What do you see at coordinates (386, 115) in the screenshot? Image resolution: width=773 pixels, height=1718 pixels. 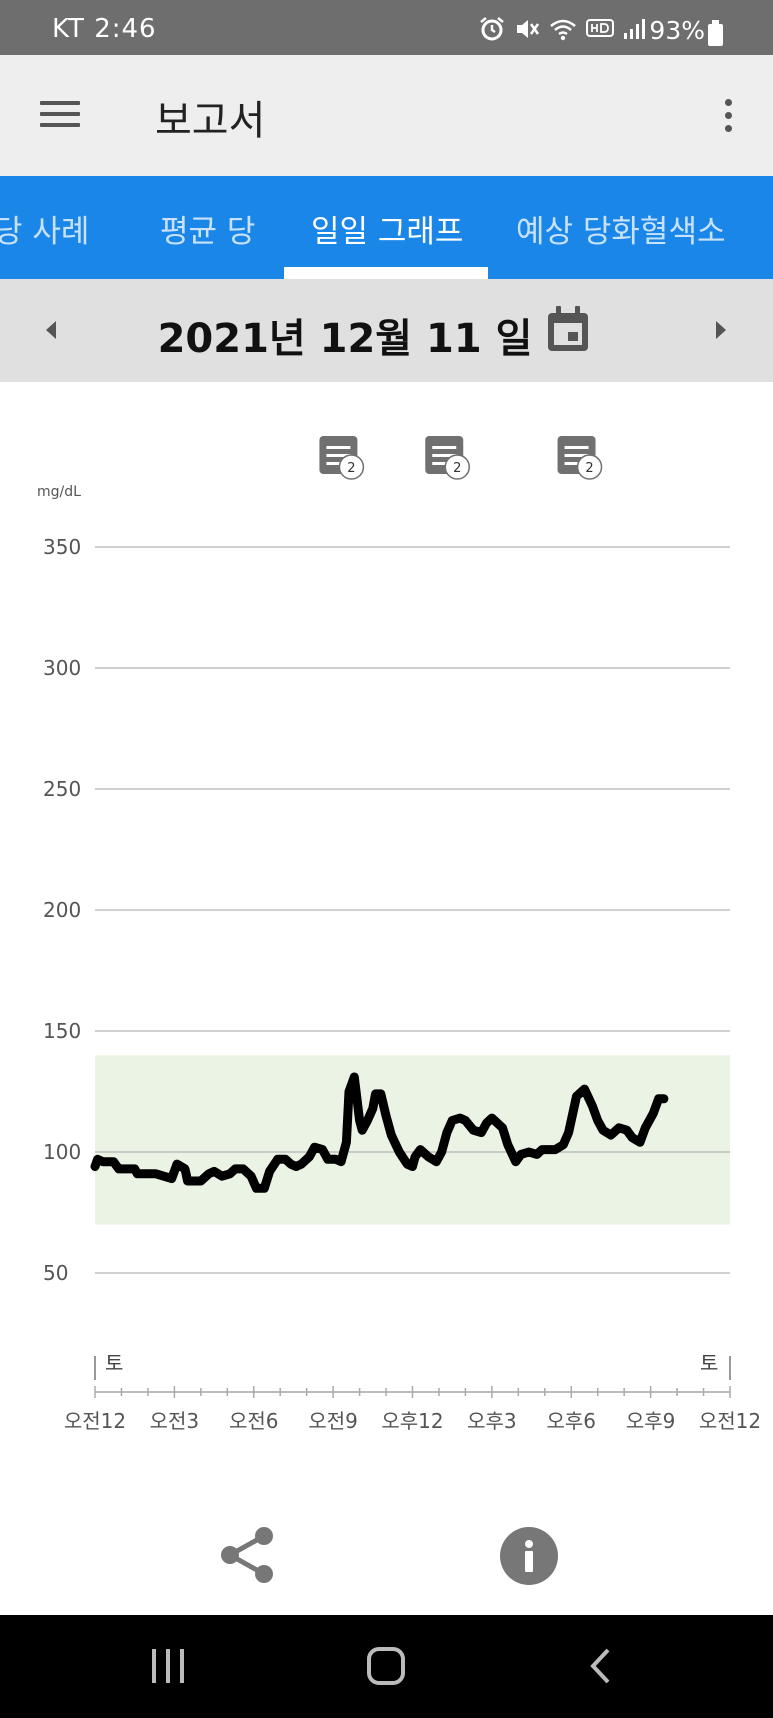 I see `app-bar: 보고서` at bounding box center [386, 115].